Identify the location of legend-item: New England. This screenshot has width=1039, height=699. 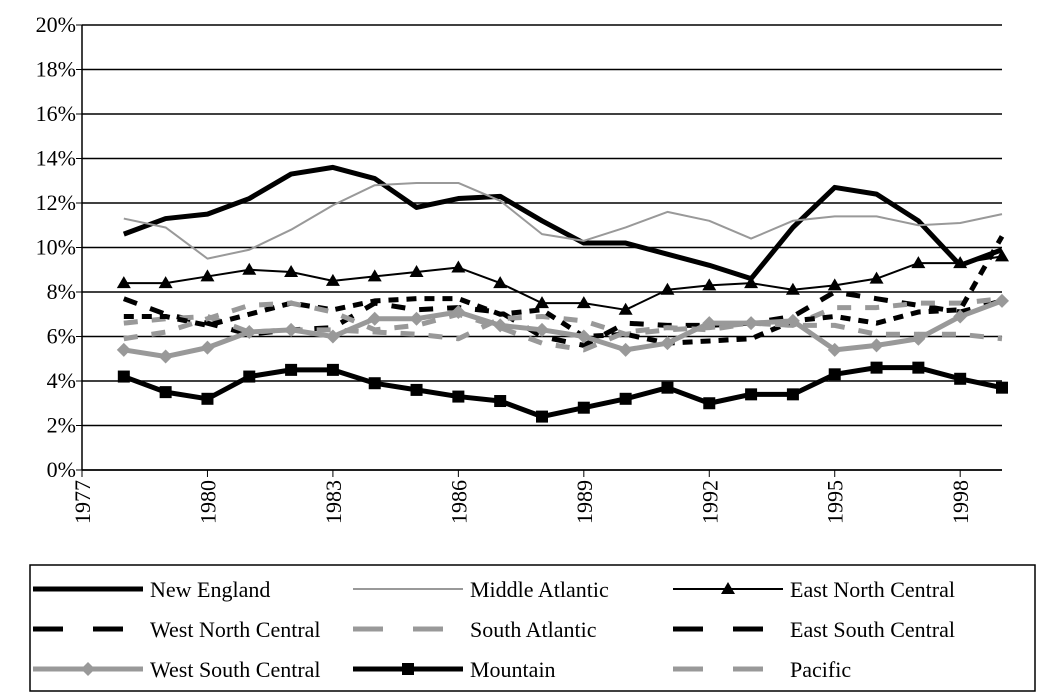
(151, 589).